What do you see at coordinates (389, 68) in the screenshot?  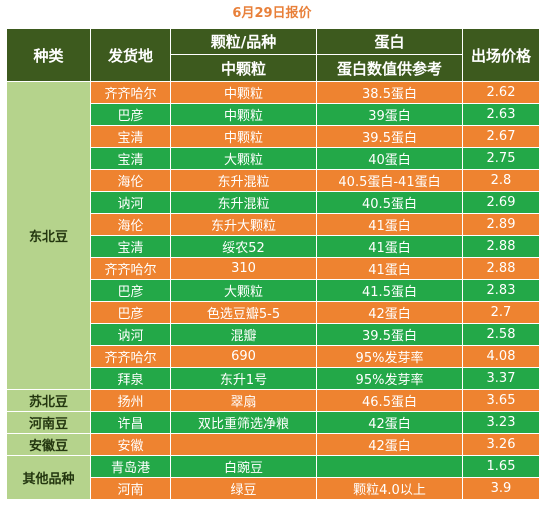 I see `header-protein-sub: 蛋白数值供参考` at bounding box center [389, 68].